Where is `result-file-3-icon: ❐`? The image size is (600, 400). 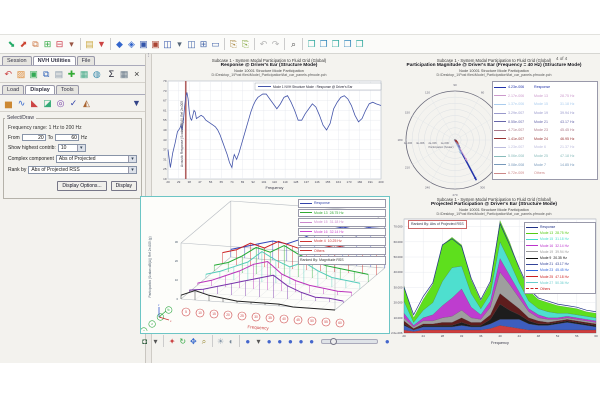
result-file-3-icon: ❐ is located at coordinates (335, 44).